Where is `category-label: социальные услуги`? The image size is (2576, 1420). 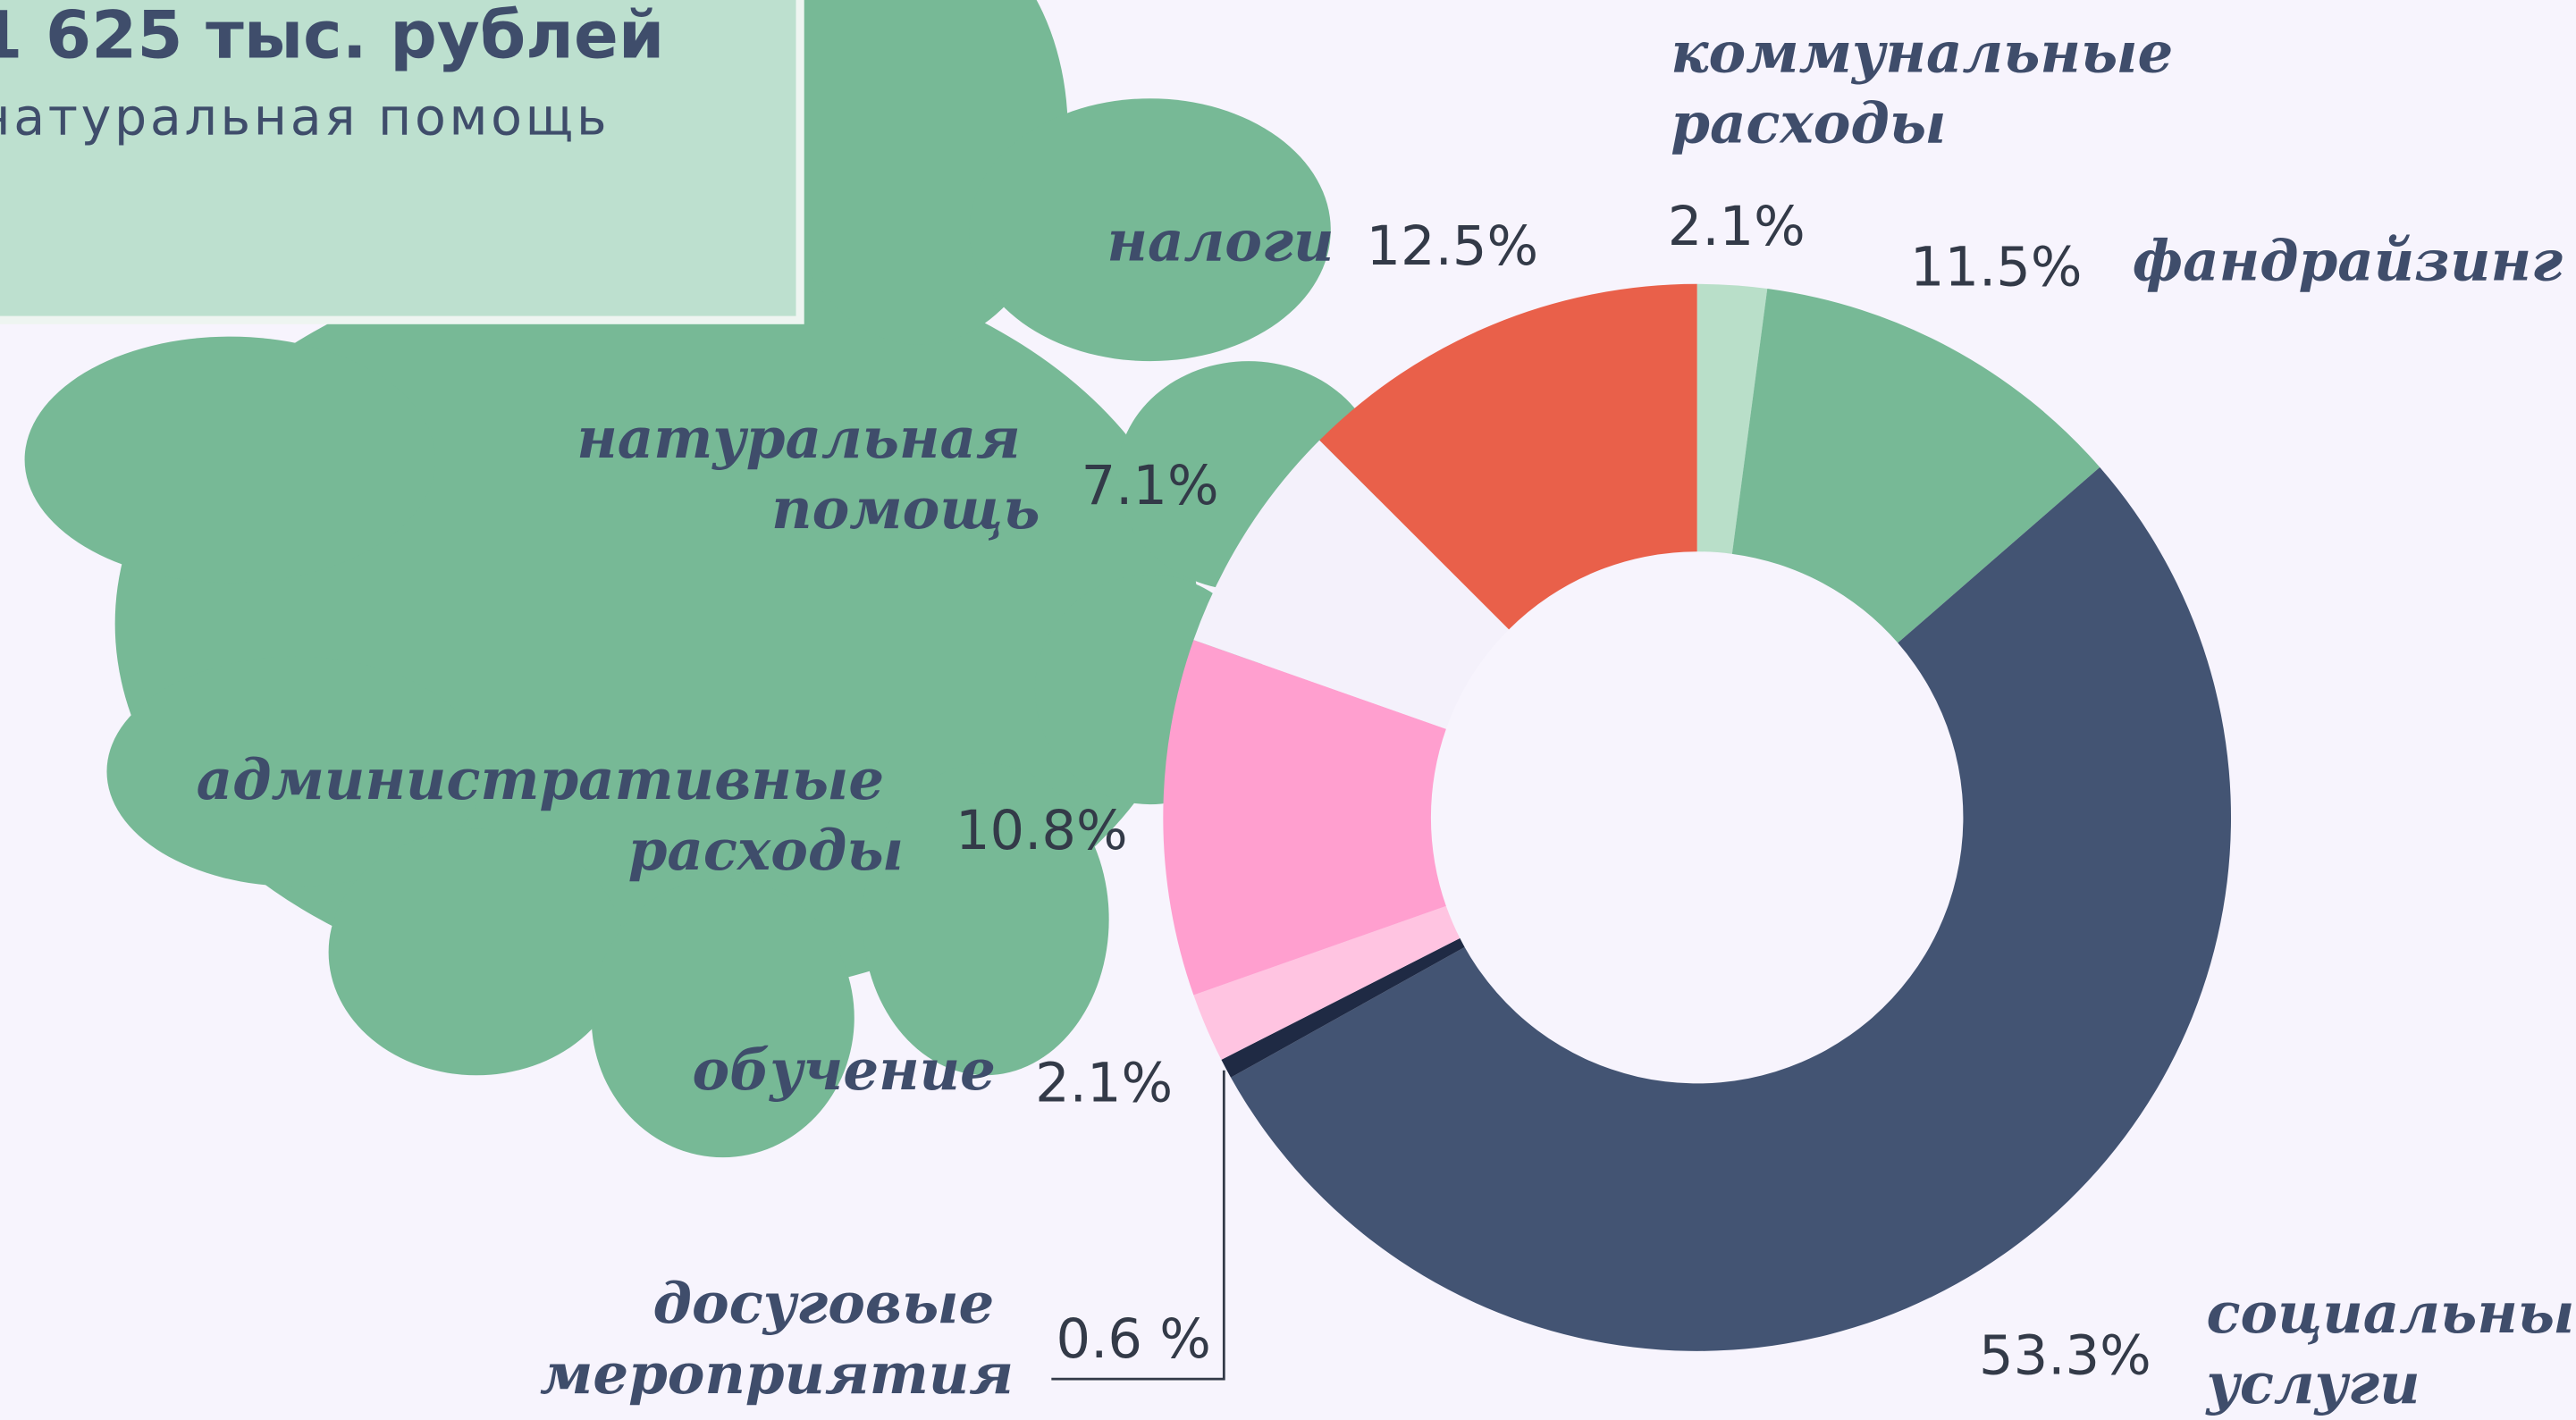
category-label: социальные услуги is located at coordinates (2390, 1348).